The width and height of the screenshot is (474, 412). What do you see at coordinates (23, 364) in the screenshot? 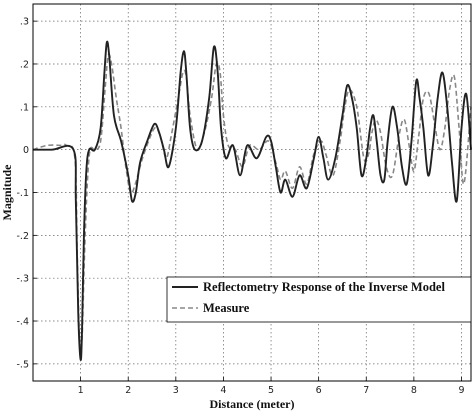
I see `y-tick-label: -.5` at bounding box center [23, 364].